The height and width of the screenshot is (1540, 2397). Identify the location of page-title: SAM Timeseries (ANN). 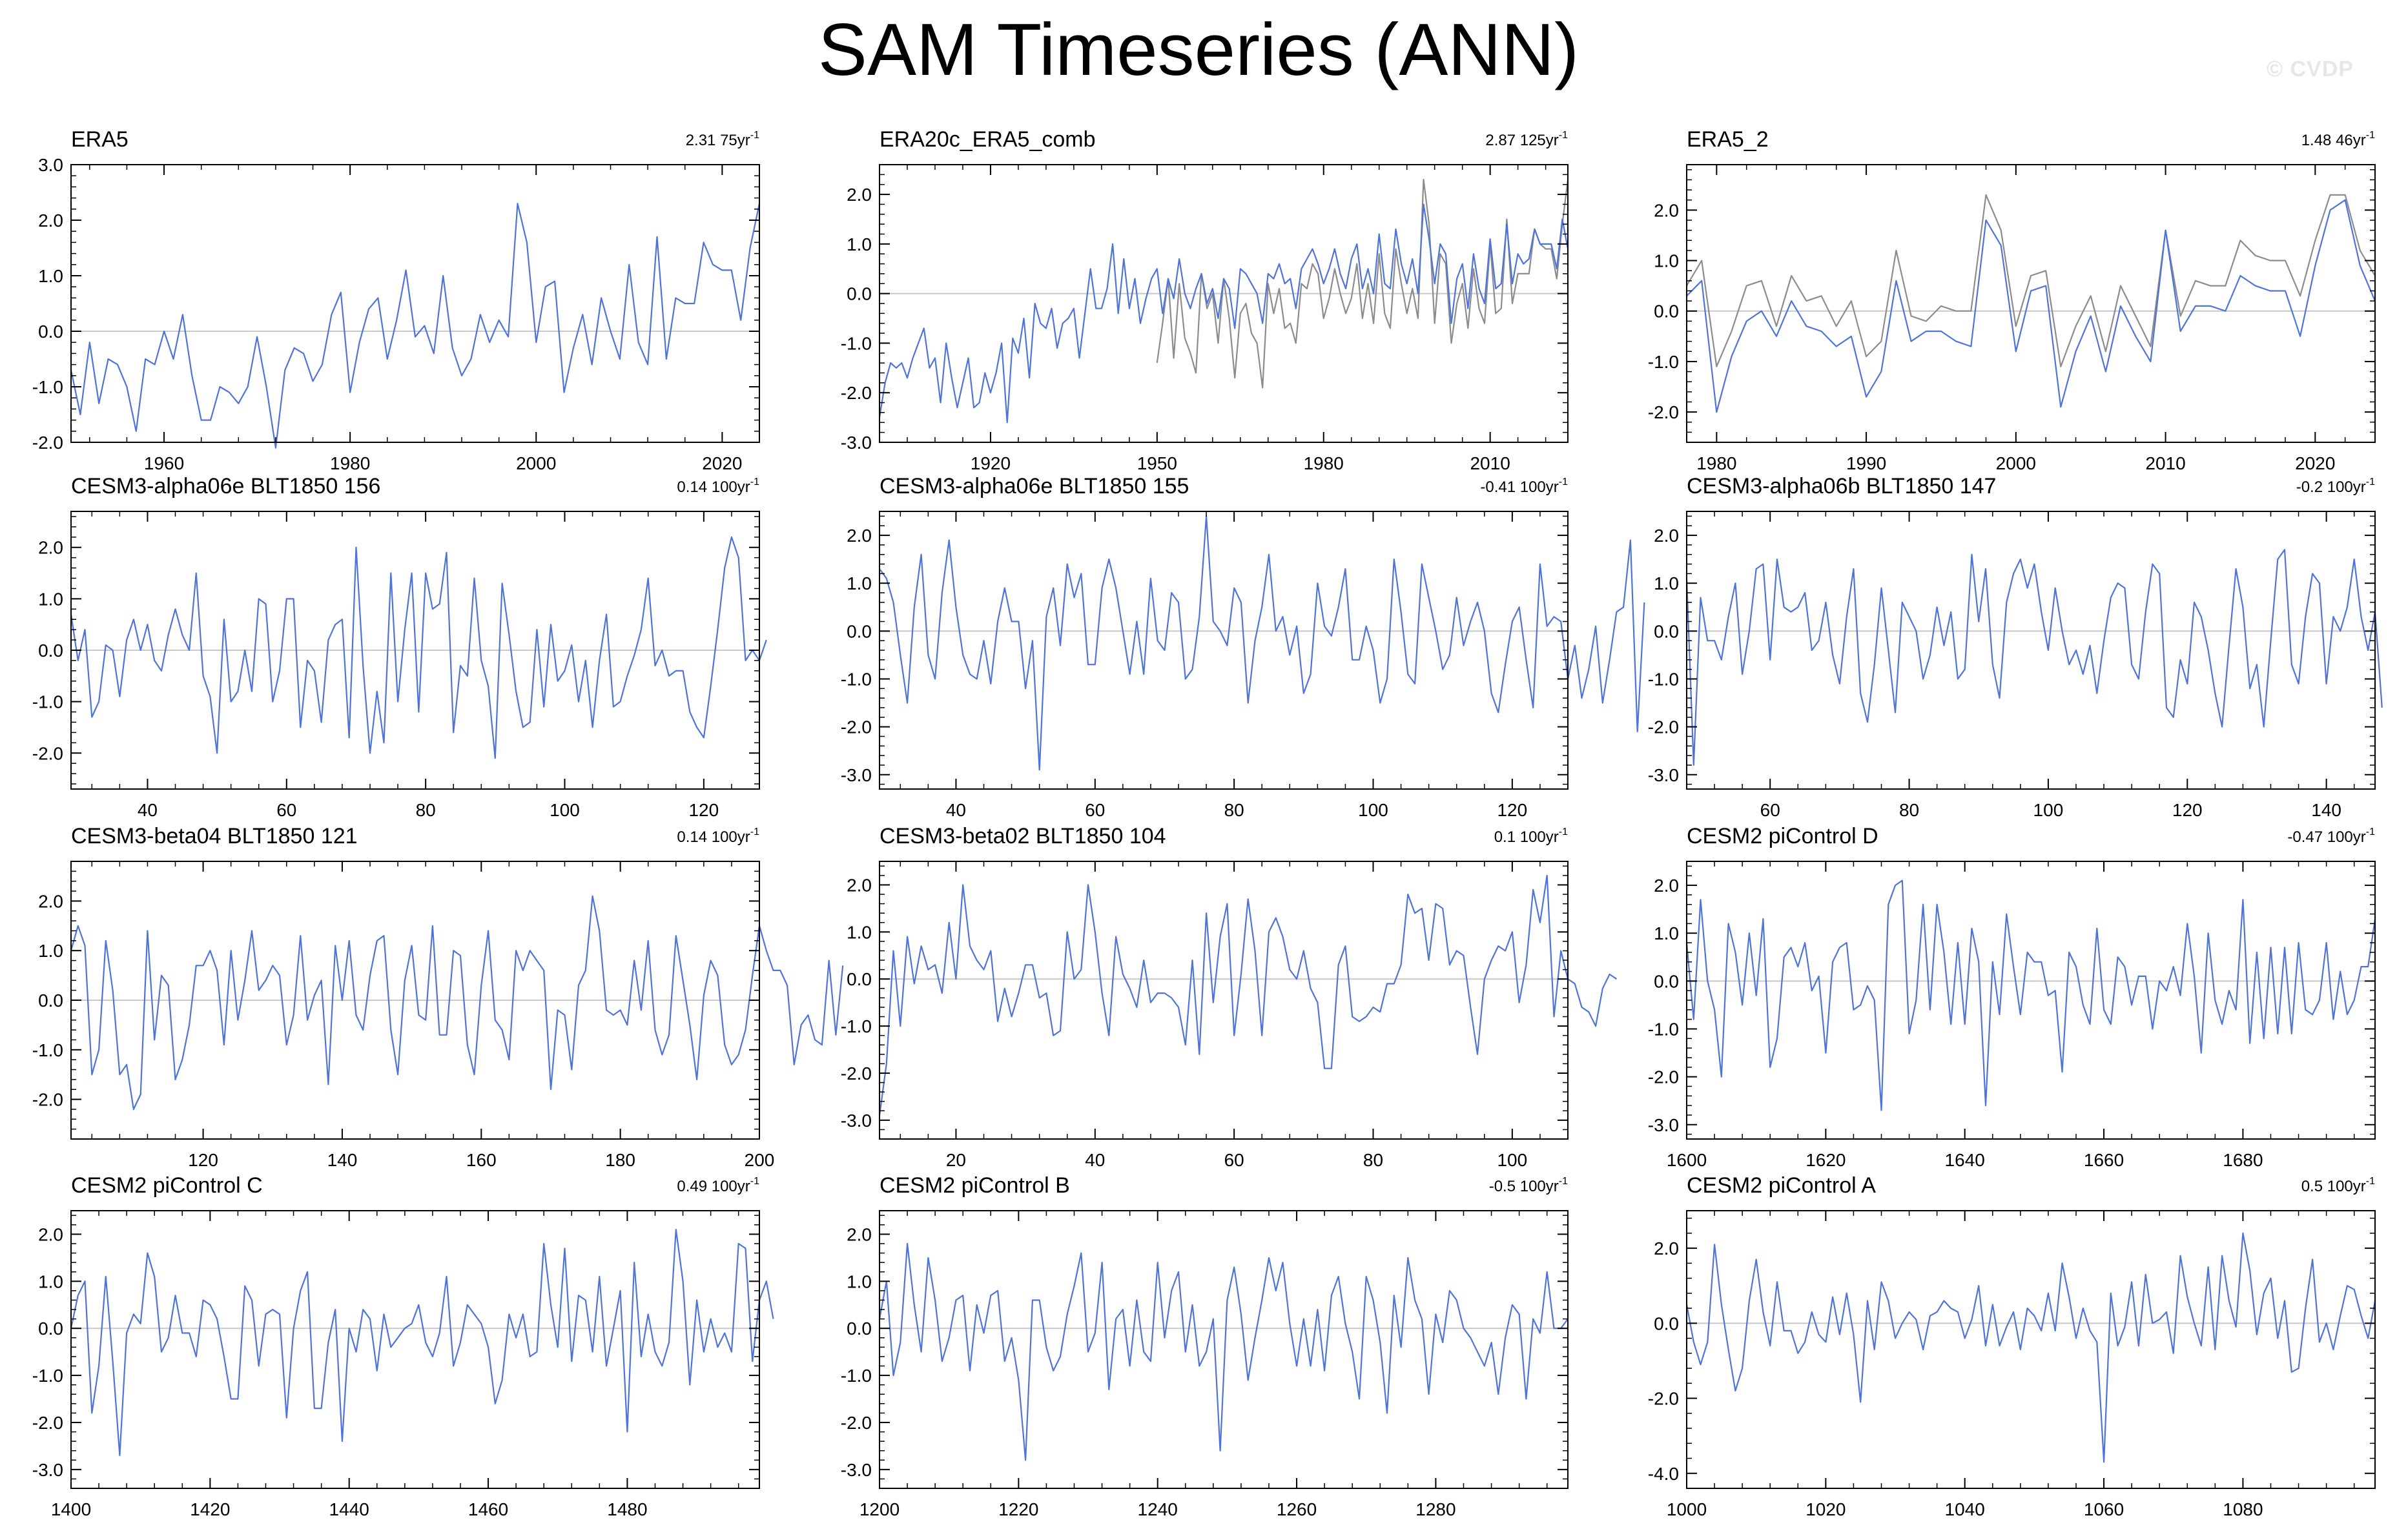
(1199, 50).